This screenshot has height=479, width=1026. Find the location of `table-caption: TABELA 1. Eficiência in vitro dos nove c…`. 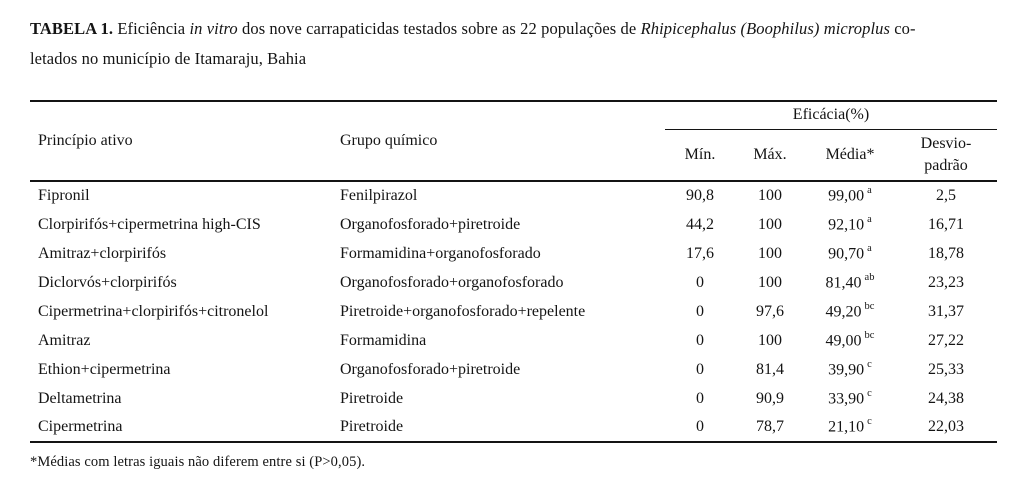

table-caption: TABELA 1. Eficiência in vitro dos nove c… is located at coordinates (514, 44).